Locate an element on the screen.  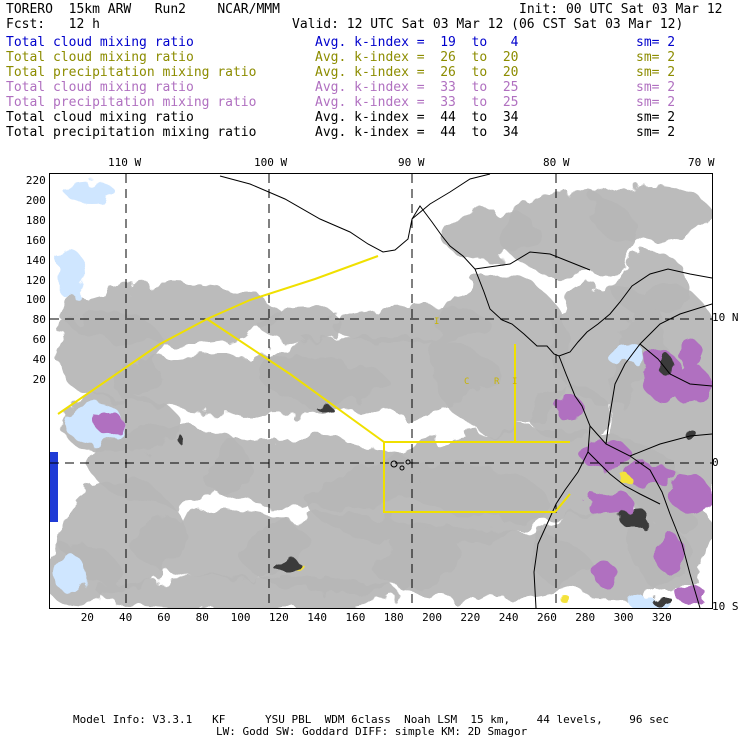
x-tick-label: 100 is located at coordinates (240, 617).